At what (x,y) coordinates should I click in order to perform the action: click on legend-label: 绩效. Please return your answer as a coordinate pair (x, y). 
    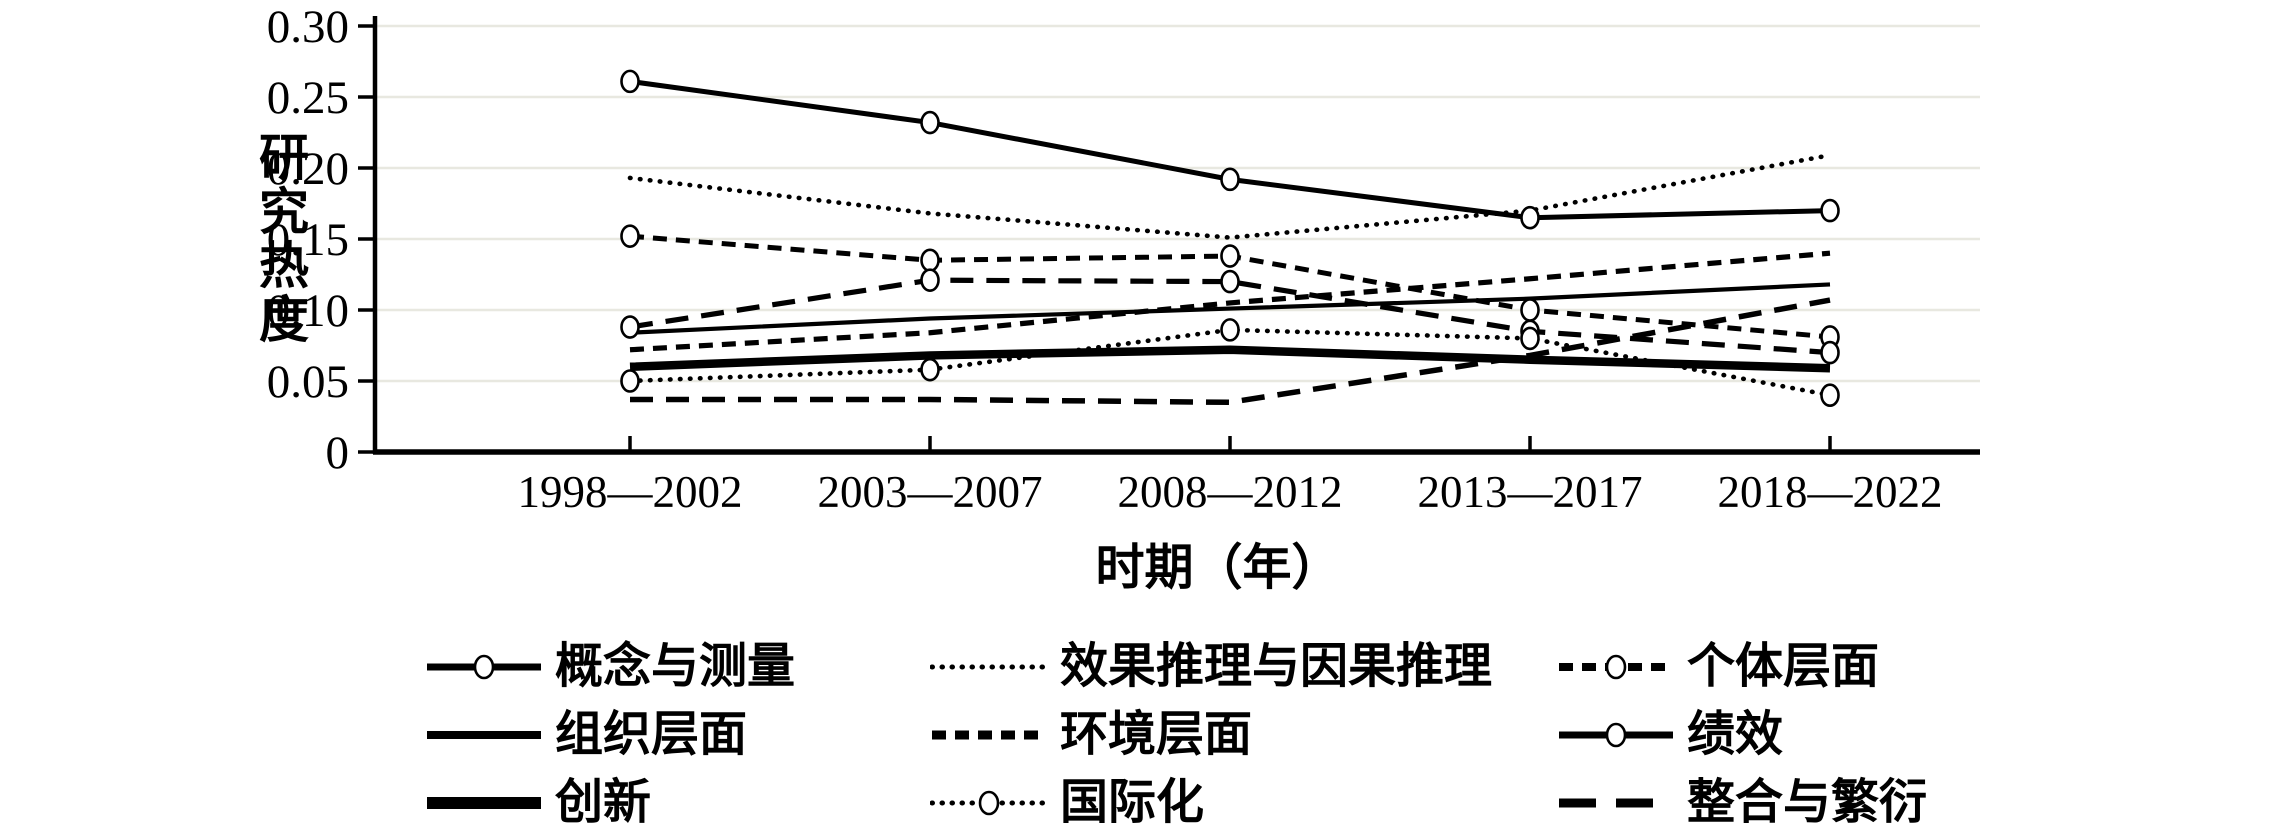
    Looking at the image, I should click on (1735, 734).